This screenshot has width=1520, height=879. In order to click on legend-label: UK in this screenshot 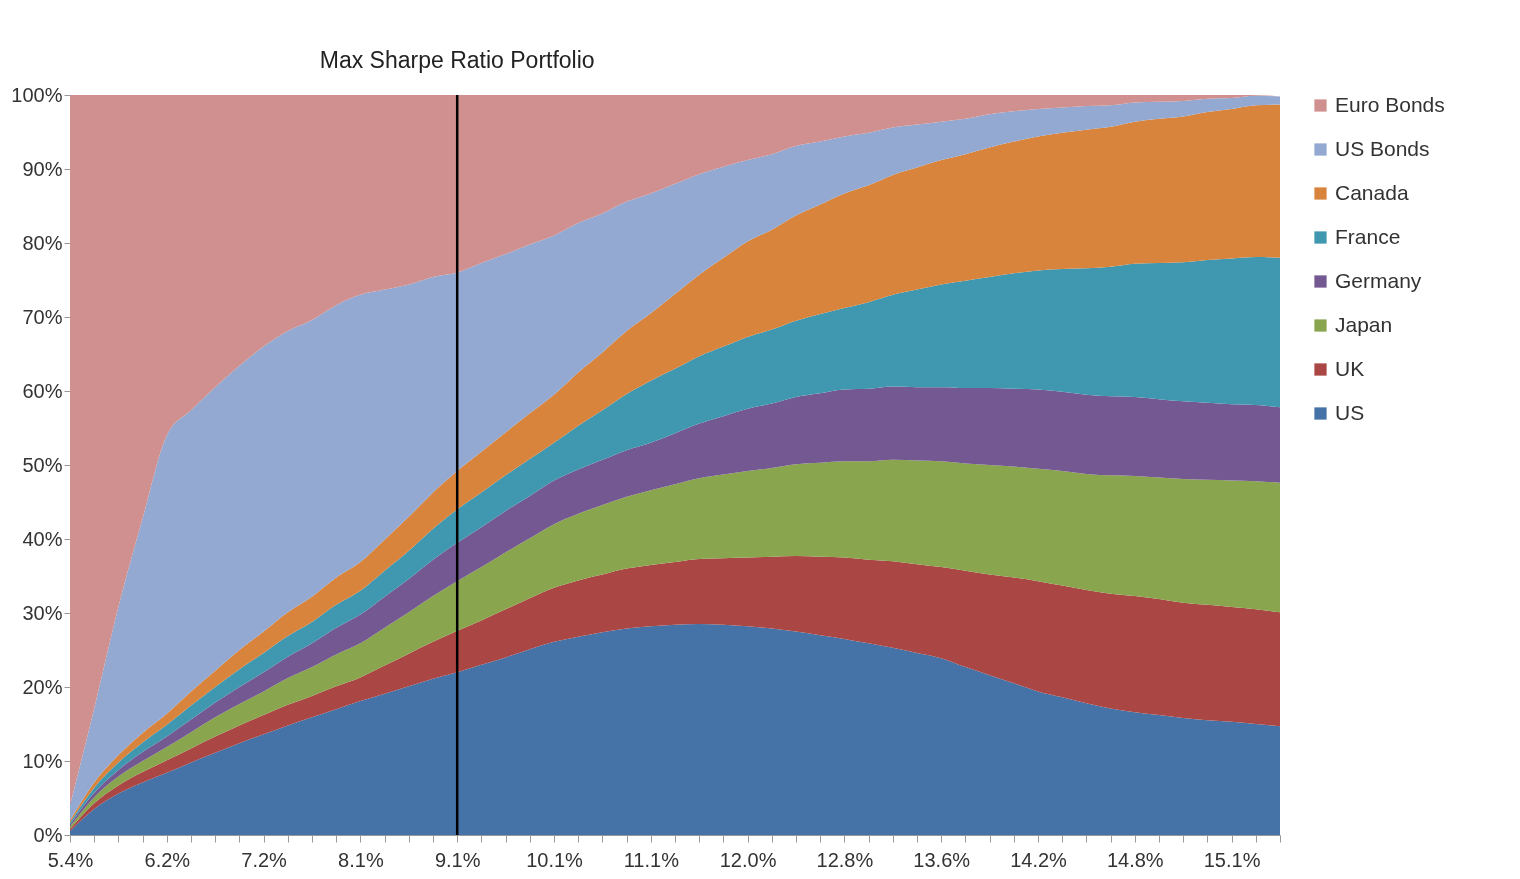, I will do `click(1350, 368)`.